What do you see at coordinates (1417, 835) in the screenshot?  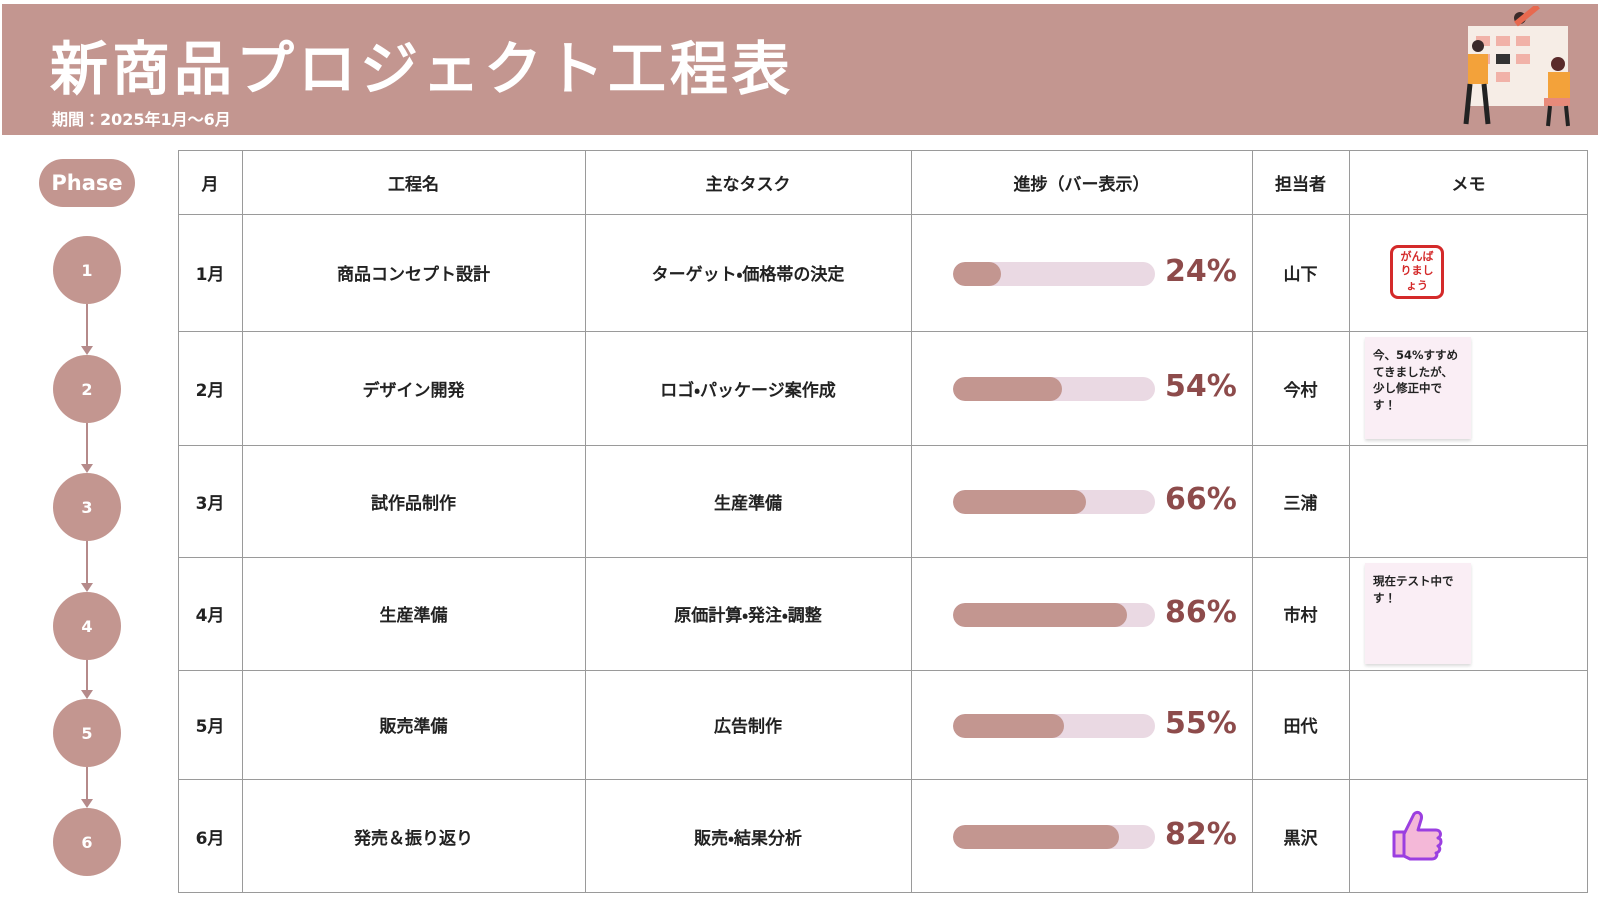 I see `memo-thumbs-up` at bounding box center [1417, 835].